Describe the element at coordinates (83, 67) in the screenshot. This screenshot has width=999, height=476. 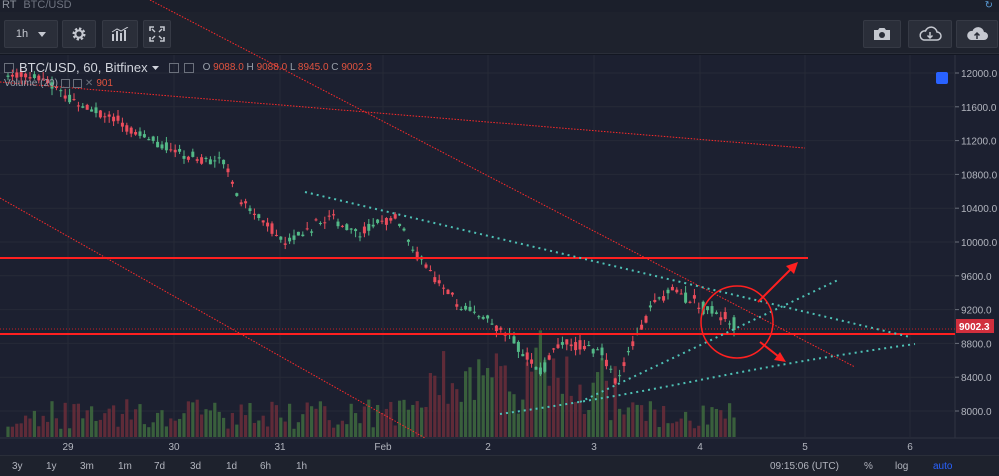
I see `legend-symbol: BTC/USD, 60, Bitfinex` at that location.